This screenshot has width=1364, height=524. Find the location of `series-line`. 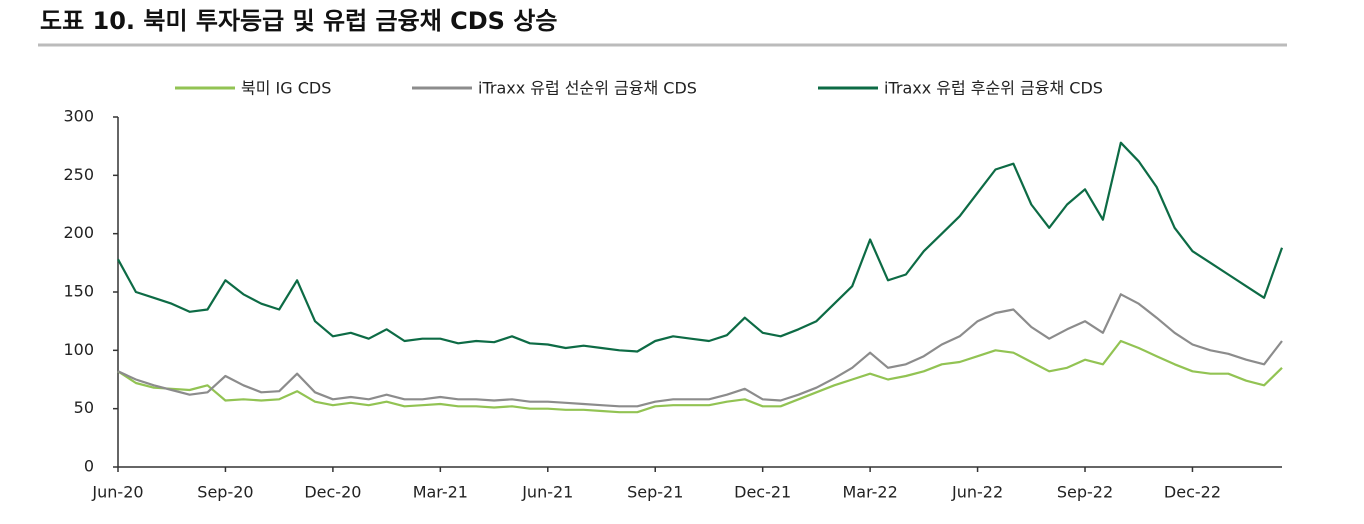

series-line is located at coordinates (700, 376).